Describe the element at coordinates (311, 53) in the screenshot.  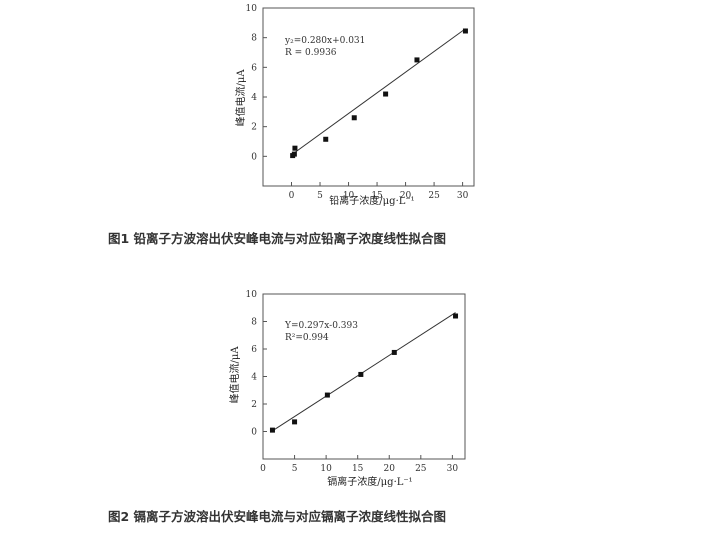
I see `r-value: R = 0.9936` at that location.